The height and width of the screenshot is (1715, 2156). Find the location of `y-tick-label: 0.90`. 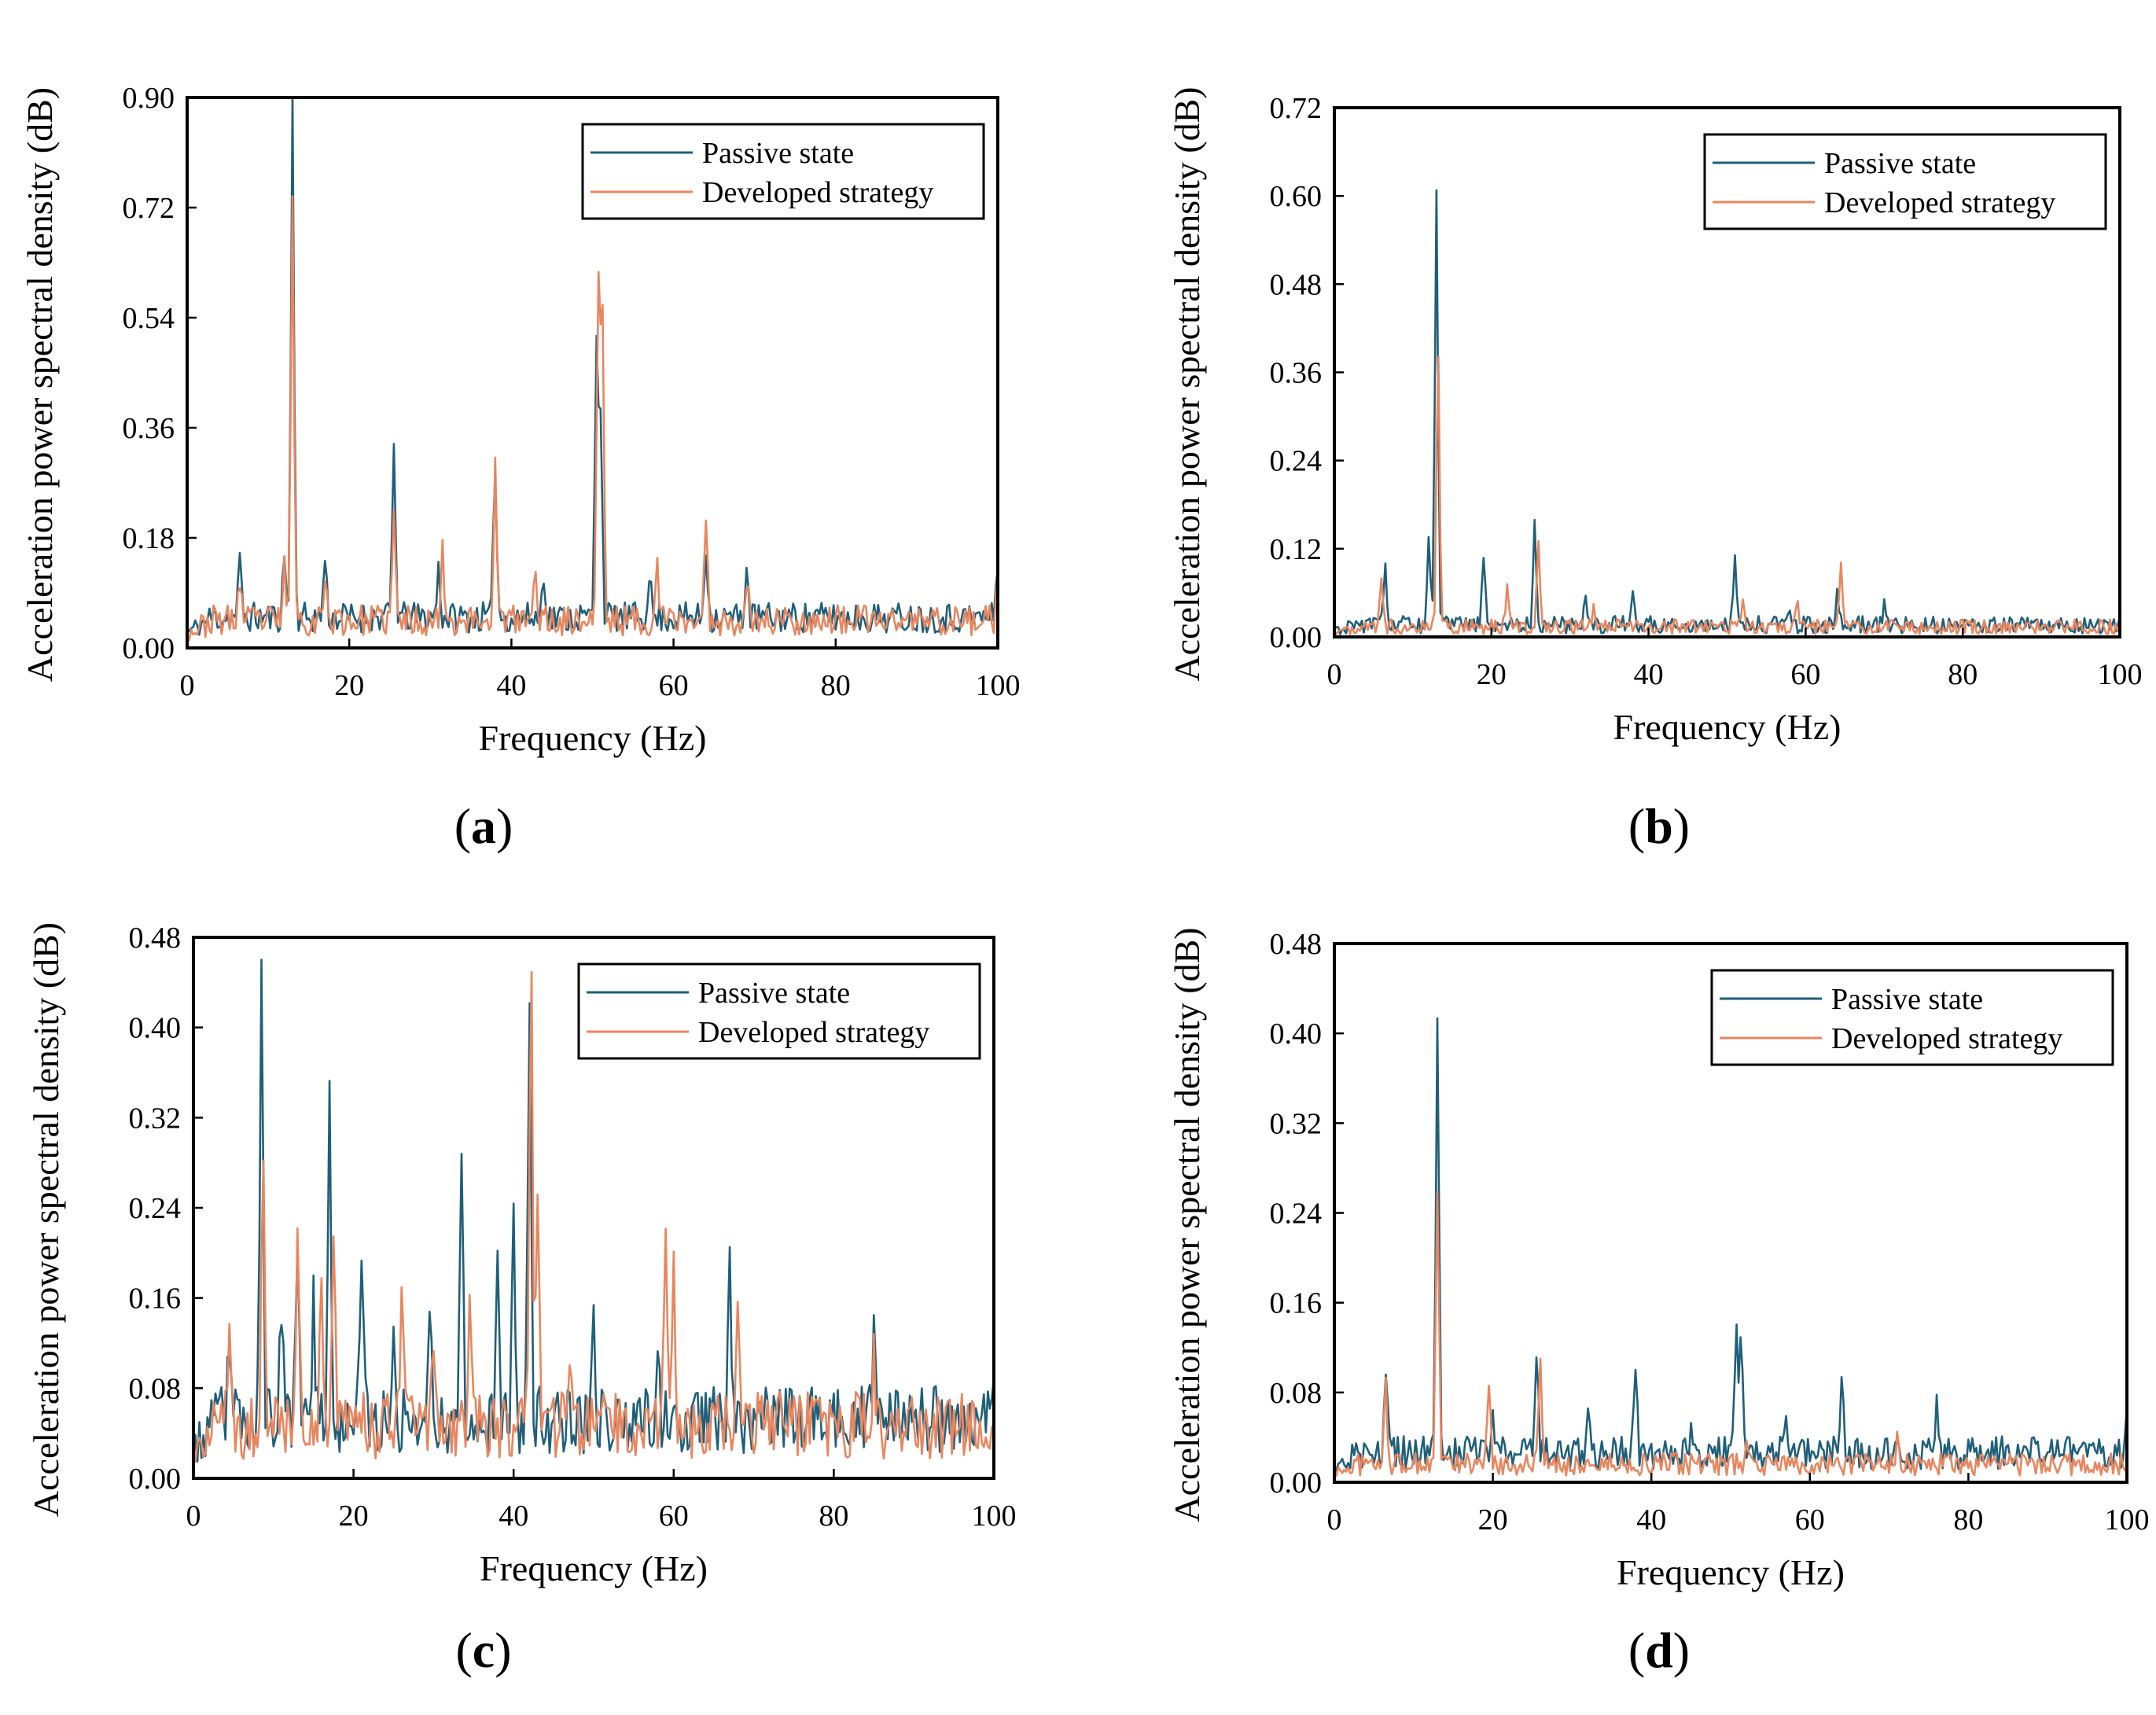

y-tick-label: 0.90 is located at coordinates (149, 98).